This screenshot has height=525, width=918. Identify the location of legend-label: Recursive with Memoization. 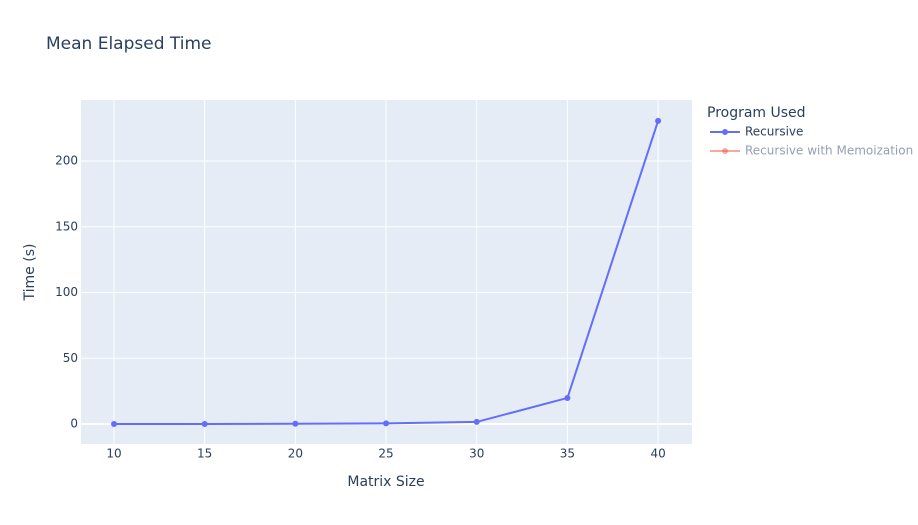
(829, 151).